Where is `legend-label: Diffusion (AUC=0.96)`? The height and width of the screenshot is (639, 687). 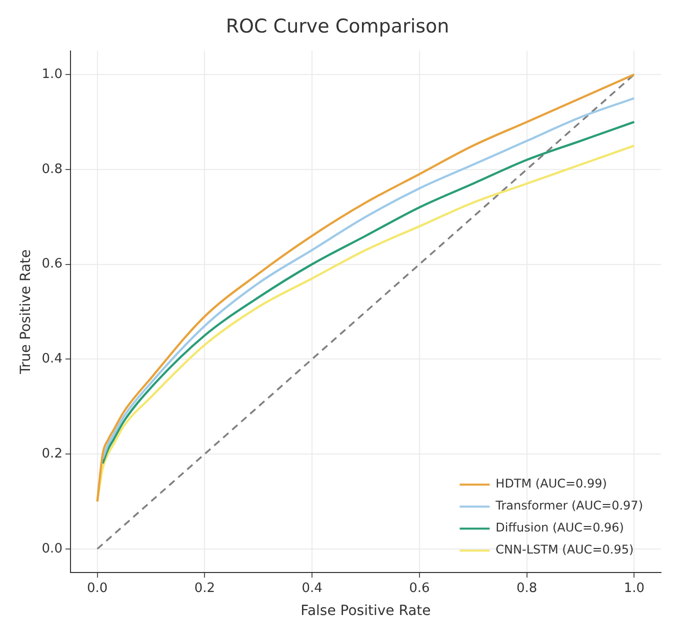
legend-label: Diffusion (AUC=0.96) is located at coordinates (560, 527).